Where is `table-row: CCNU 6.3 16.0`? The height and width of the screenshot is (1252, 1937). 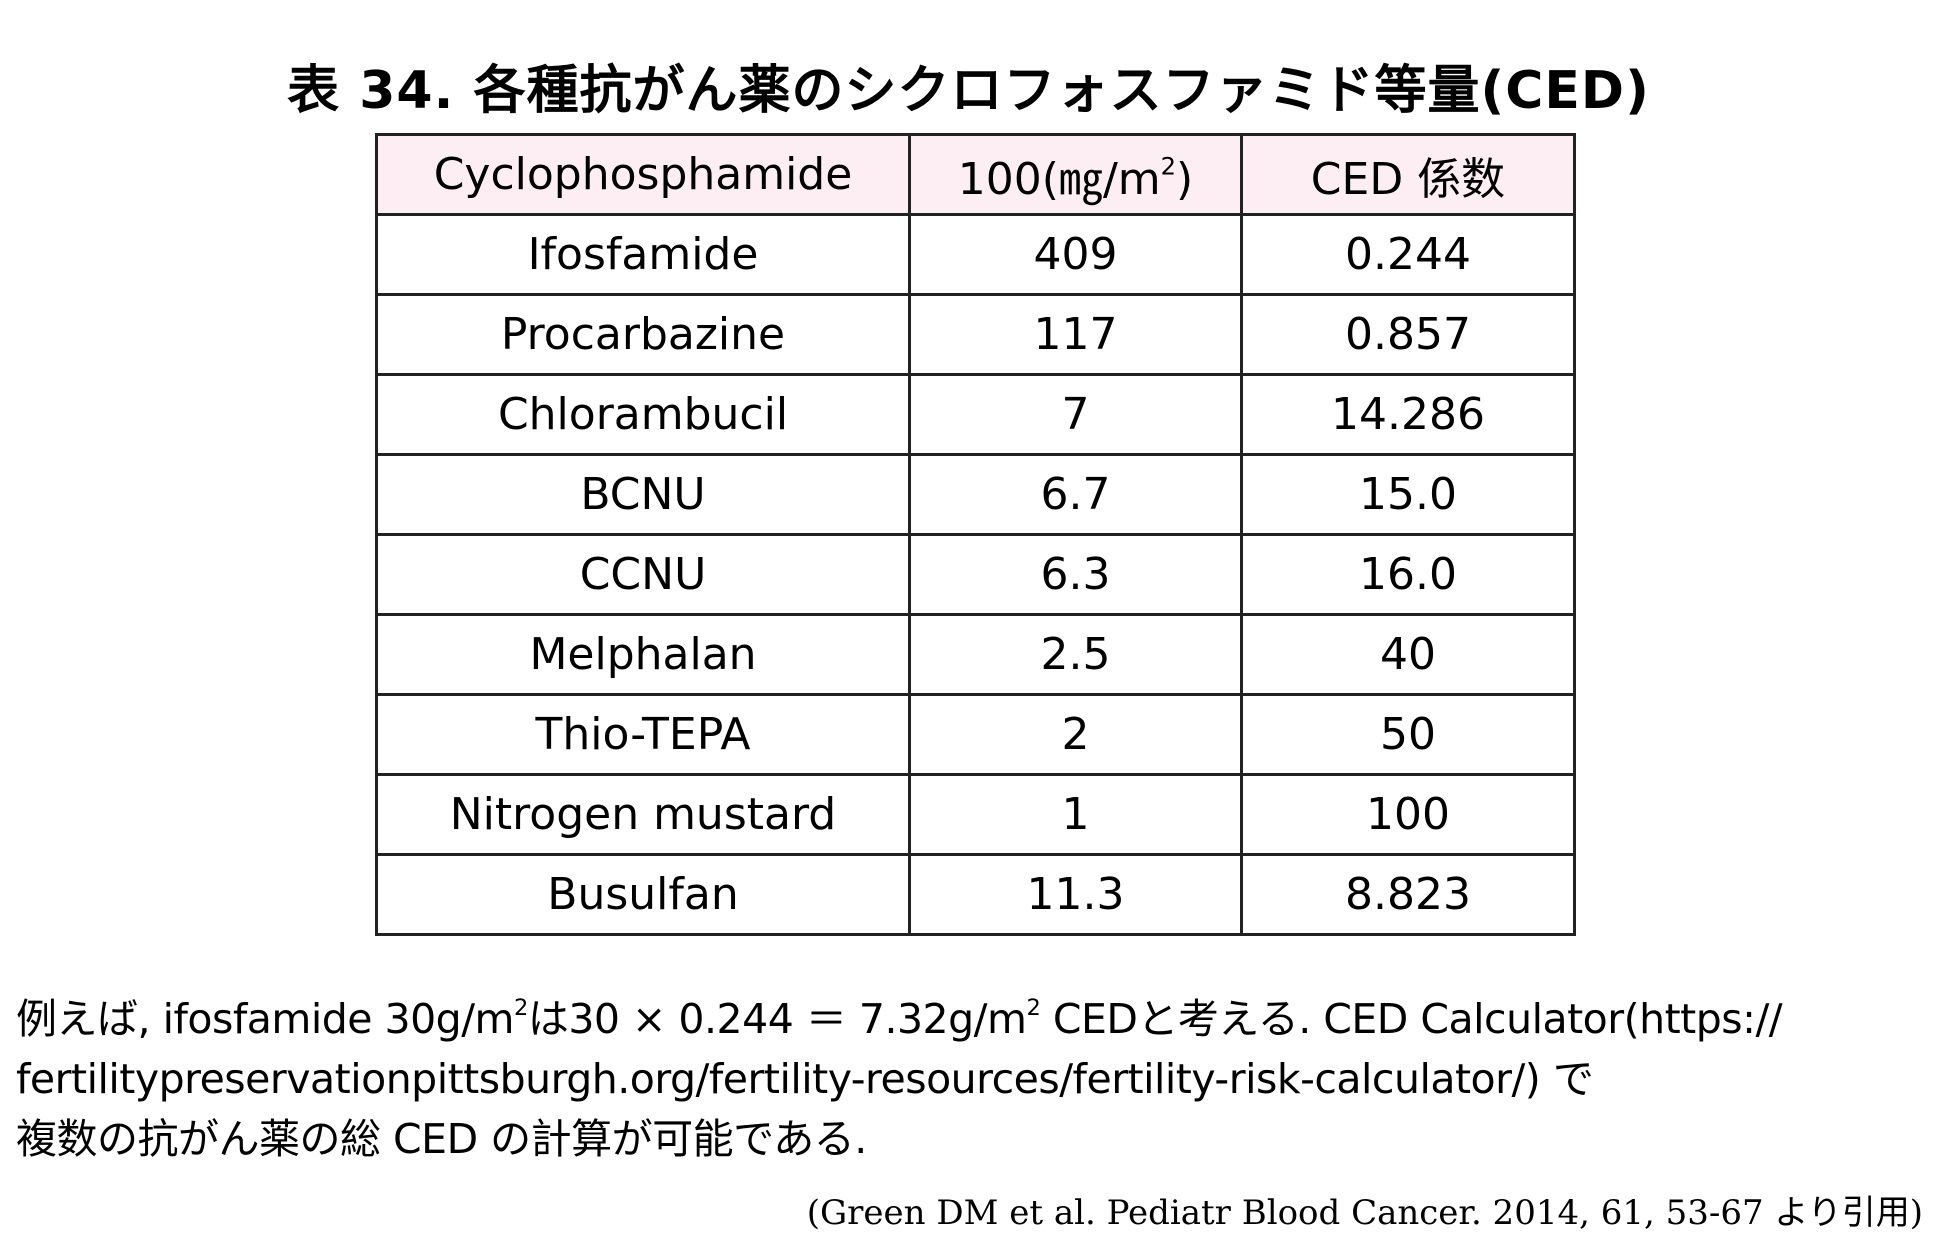 table-row: CCNU 6.3 16.0 is located at coordinates (975, 574).